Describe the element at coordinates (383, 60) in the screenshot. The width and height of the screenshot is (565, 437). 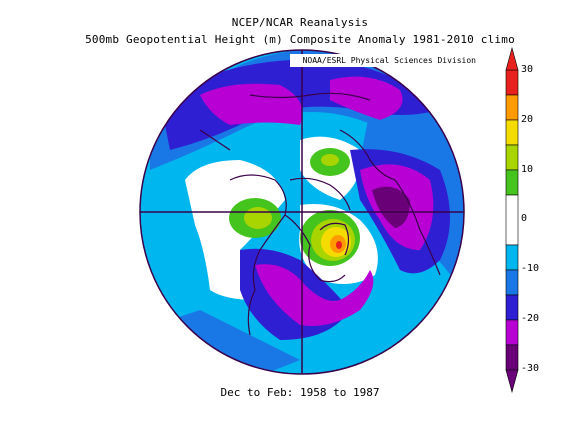
I see `credit-label: NOAA/ESRL Physical Sciences Division` at that location.